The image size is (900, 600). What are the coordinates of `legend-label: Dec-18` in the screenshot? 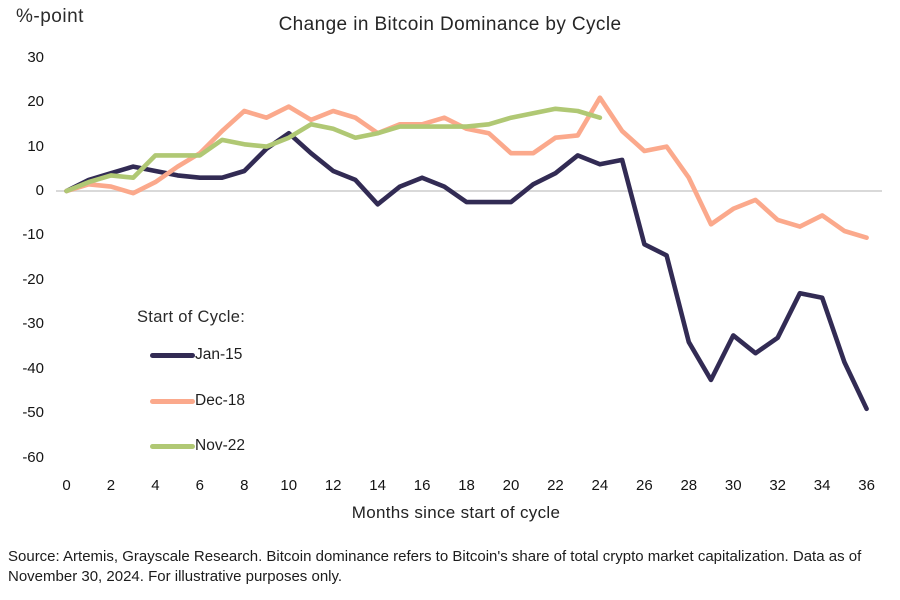 It's located at (220, 400).